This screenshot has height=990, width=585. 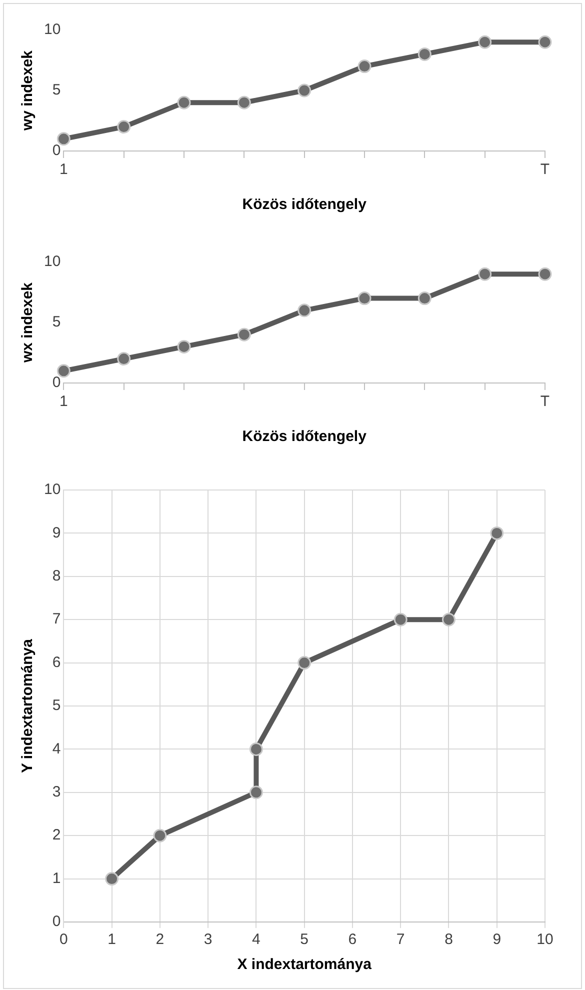 What do you see at coordinates (497, 939) in the screenshot?
I see `x-tick-label: 9` at bounding box center [497, 939].